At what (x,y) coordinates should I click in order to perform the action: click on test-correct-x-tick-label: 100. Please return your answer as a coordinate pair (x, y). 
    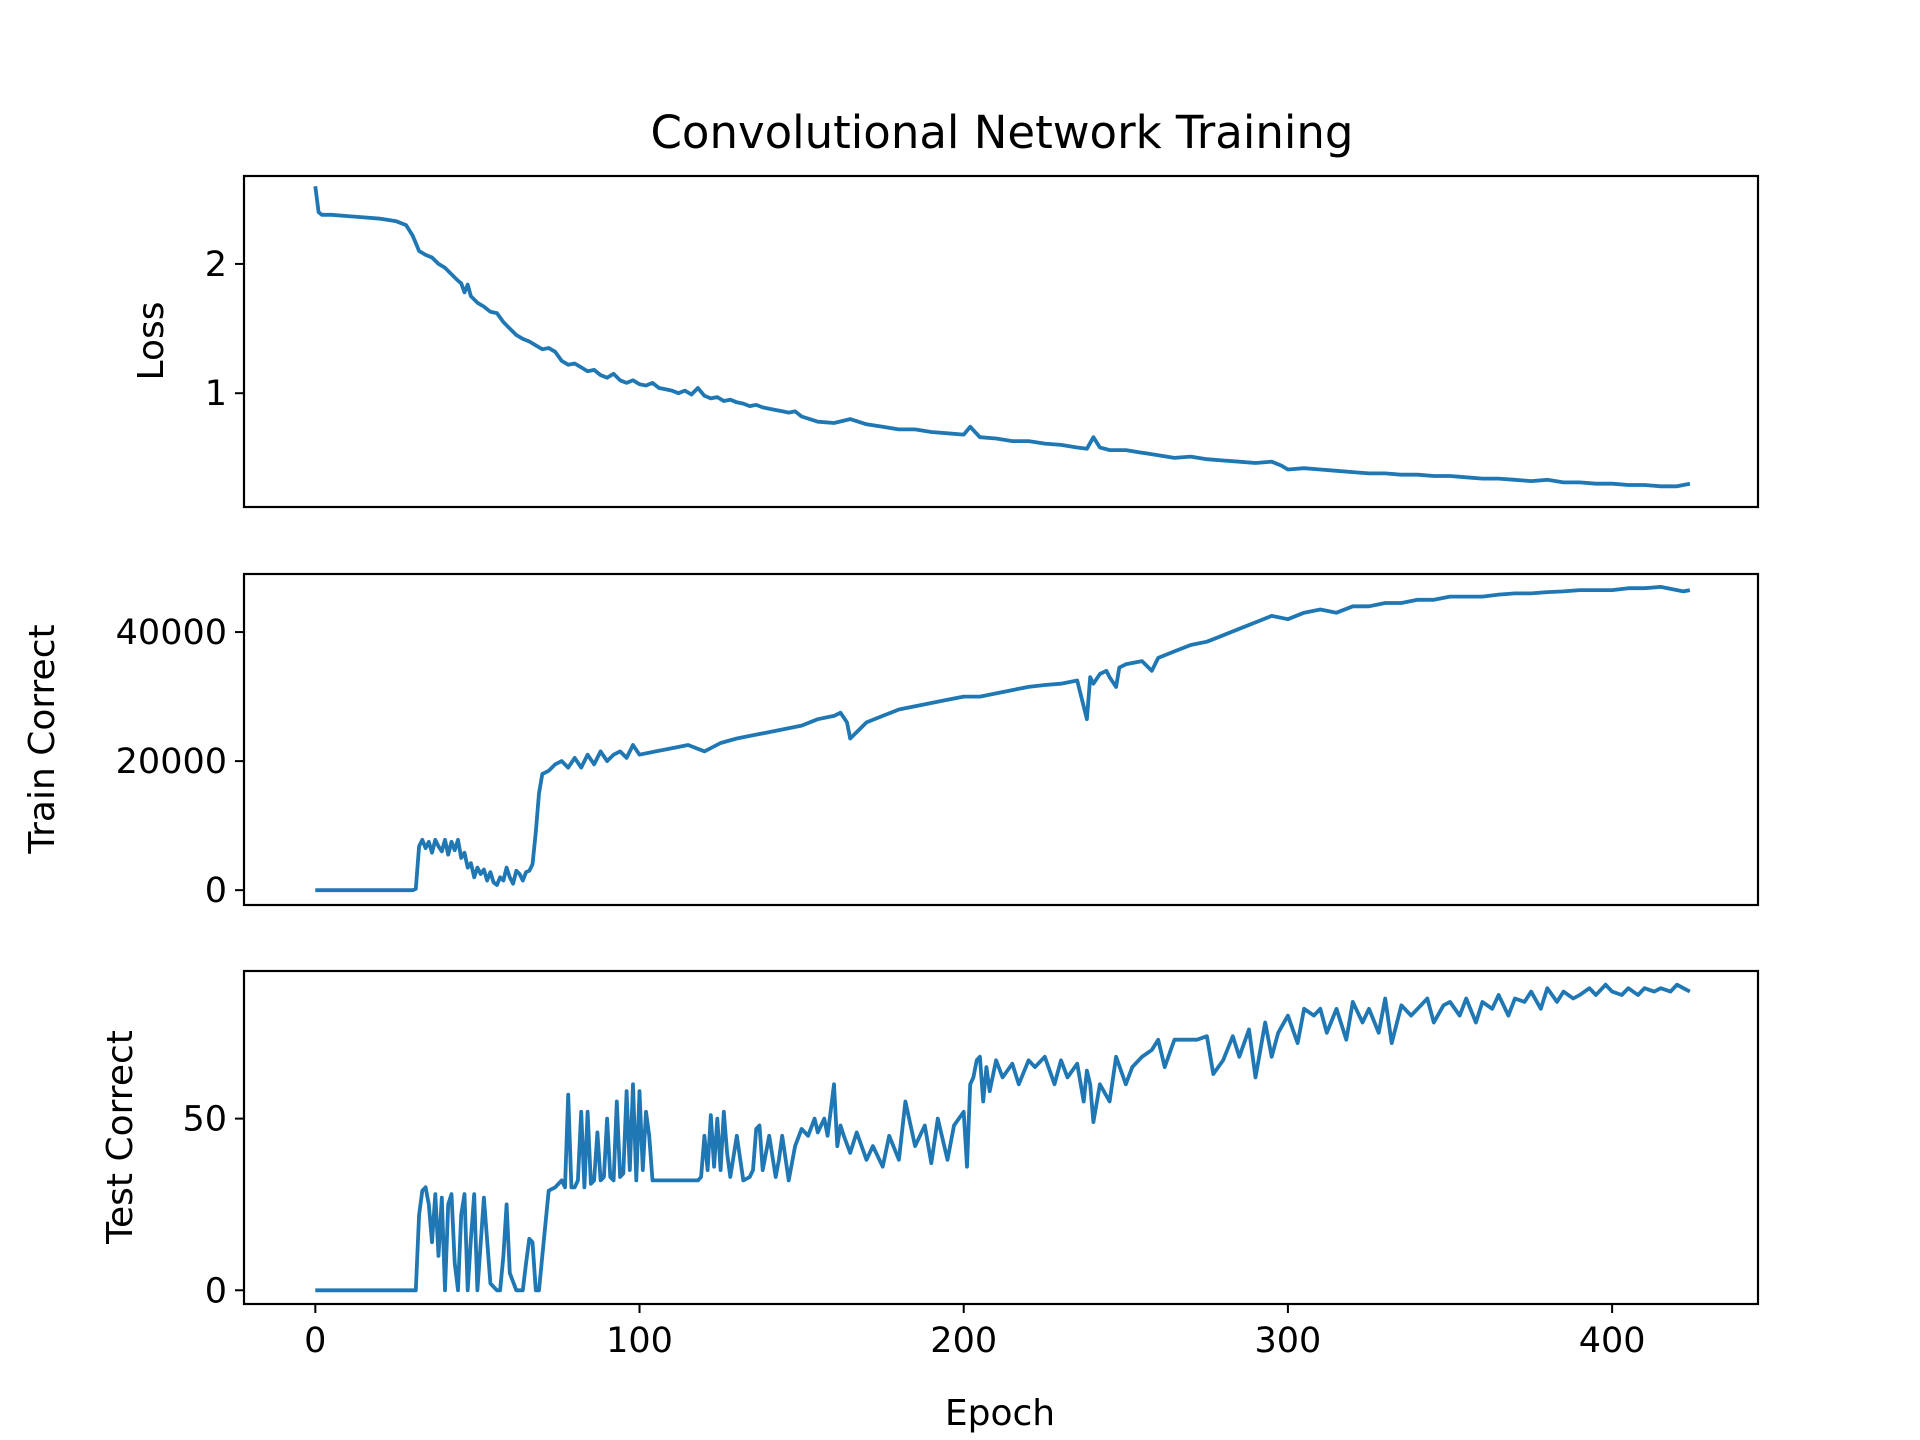
    Looking at the image, I should click on (639, 1341).